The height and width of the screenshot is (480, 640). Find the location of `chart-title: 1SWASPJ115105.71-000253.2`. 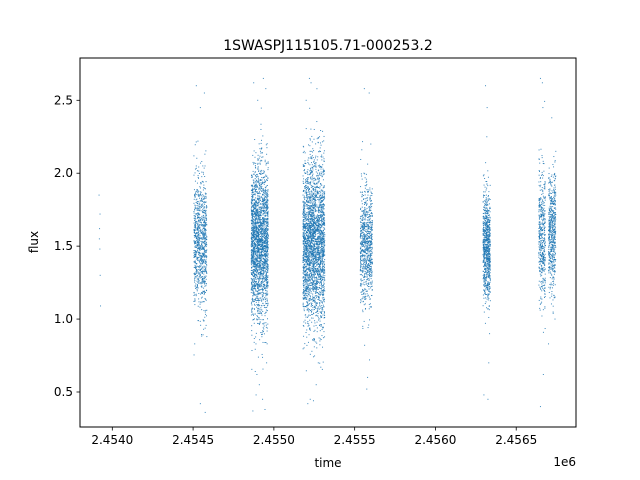

chart-title: 1SWASPJ115105.71-000253.2 is located at coordinates (327, 46).